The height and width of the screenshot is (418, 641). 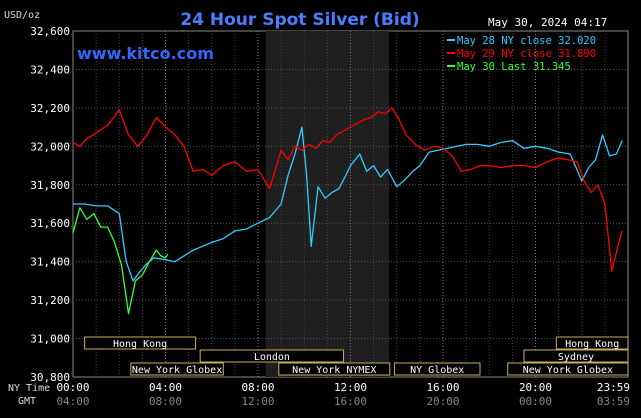 What do you see at coordinates (50, 262) in the screenshot?
I see `y-tick-label: 31,400` at bounding box center [50, 262].